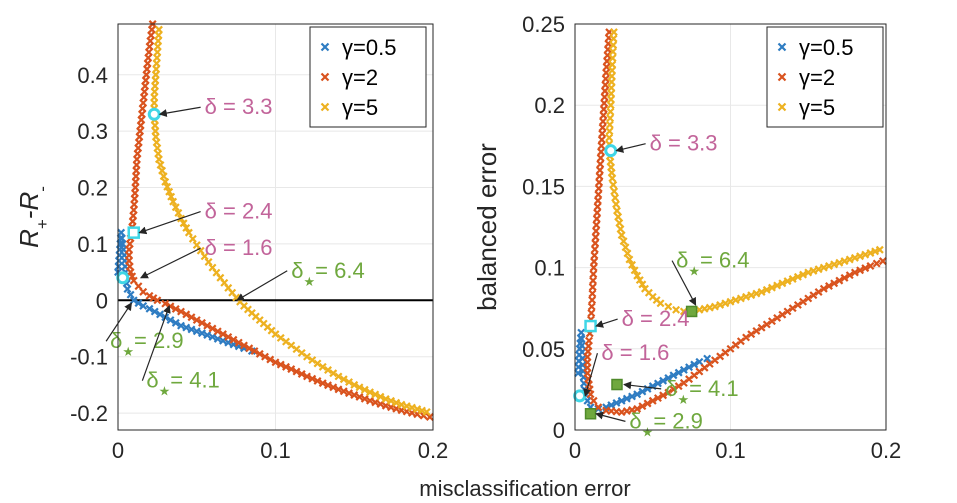 The width and height of the screenshot is (957, 503). I want to click on annotation-label: δ★= 4.1, so click(182, 383).